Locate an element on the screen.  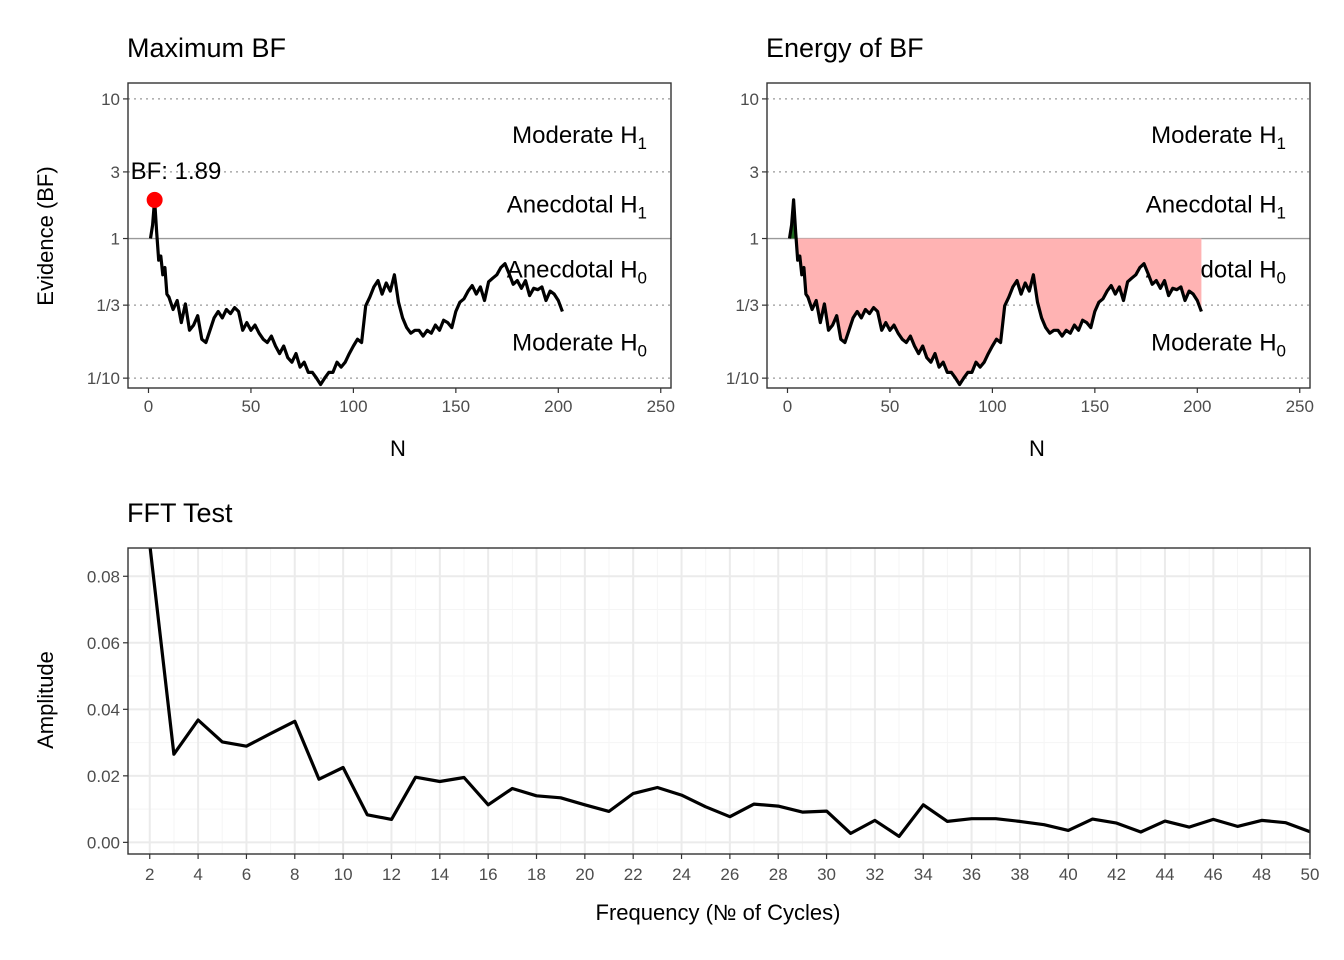
energy-bf-xtick-label: 250 is located at coordinates (1300, 406).